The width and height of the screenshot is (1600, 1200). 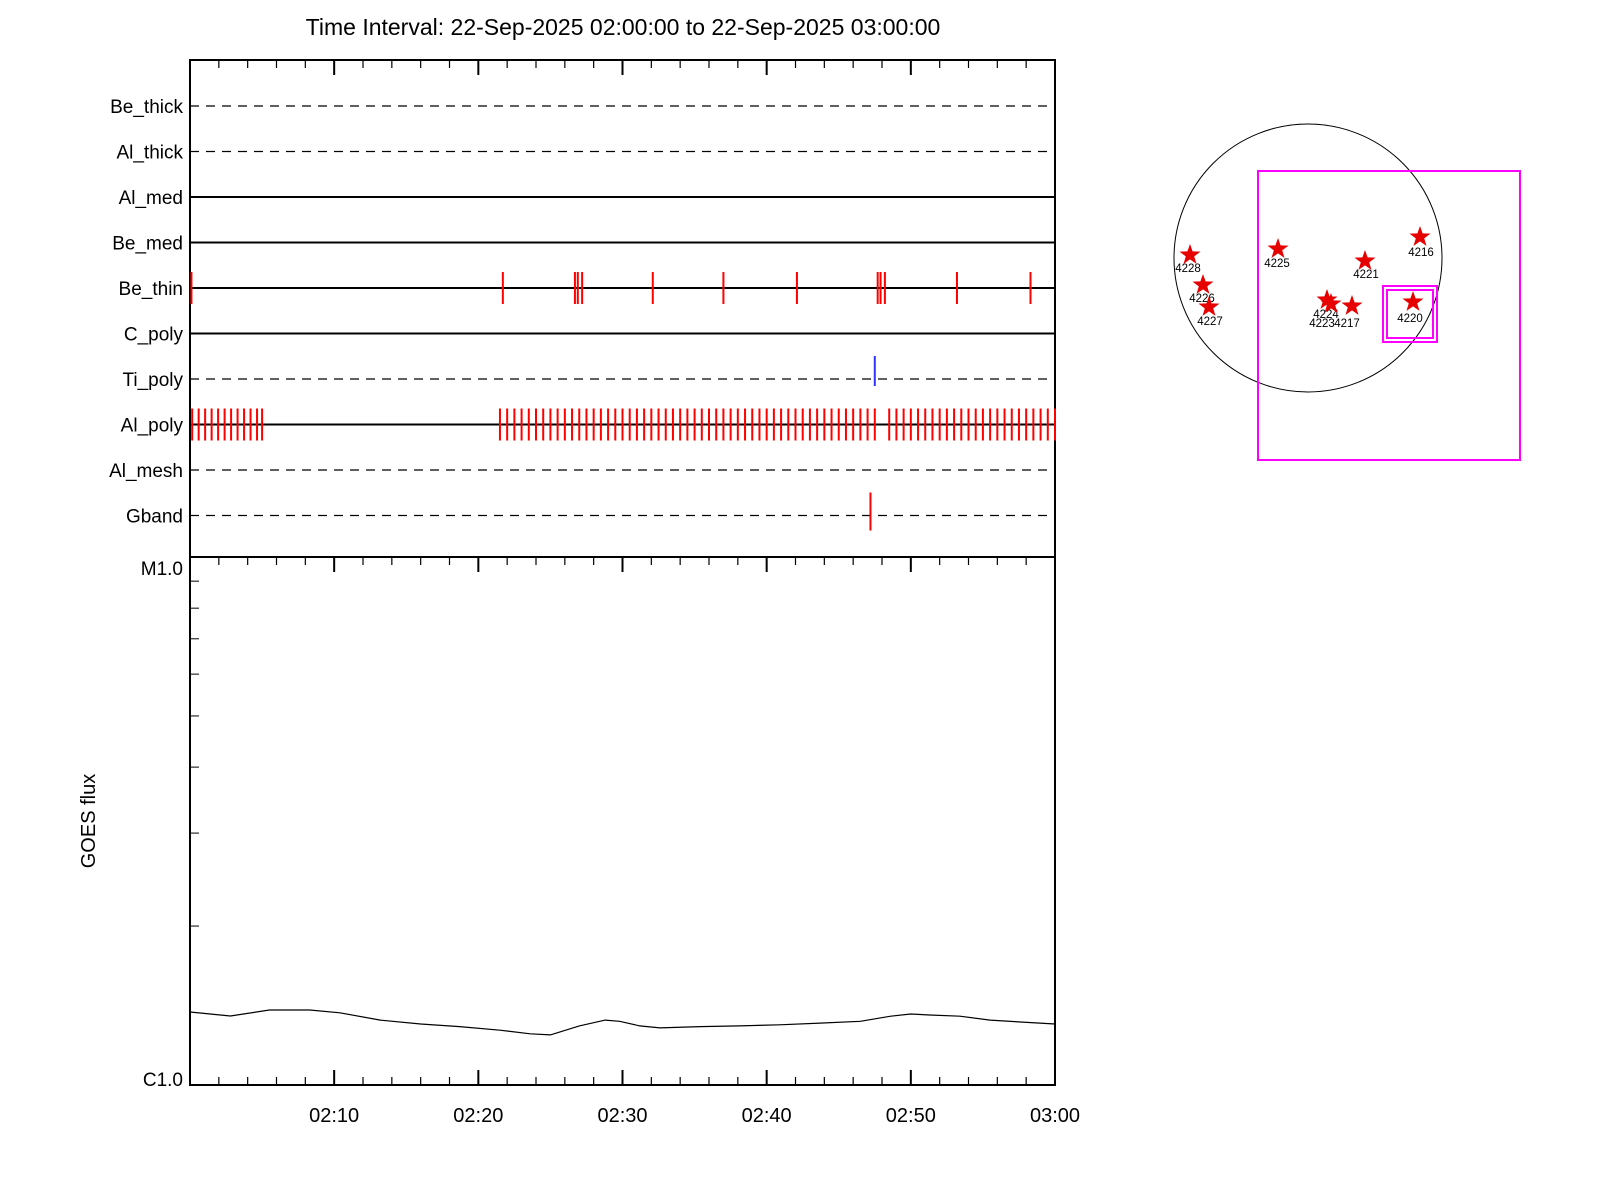 What do you see at coordinates (149, 153) in the screenshot?
I see `filter-row-label: Al_thick` at bounding box center [149, 153].